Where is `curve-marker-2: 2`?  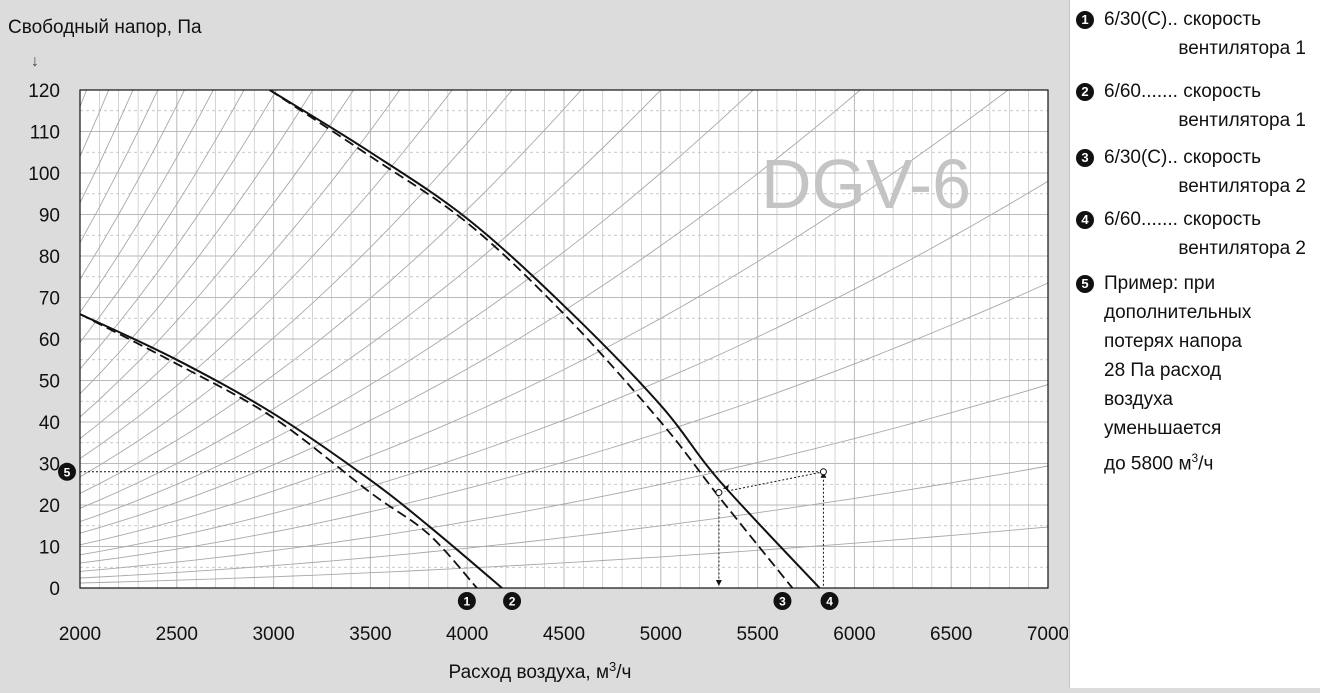 curve-marker-2: 2 is located at coordinates (512, 601).